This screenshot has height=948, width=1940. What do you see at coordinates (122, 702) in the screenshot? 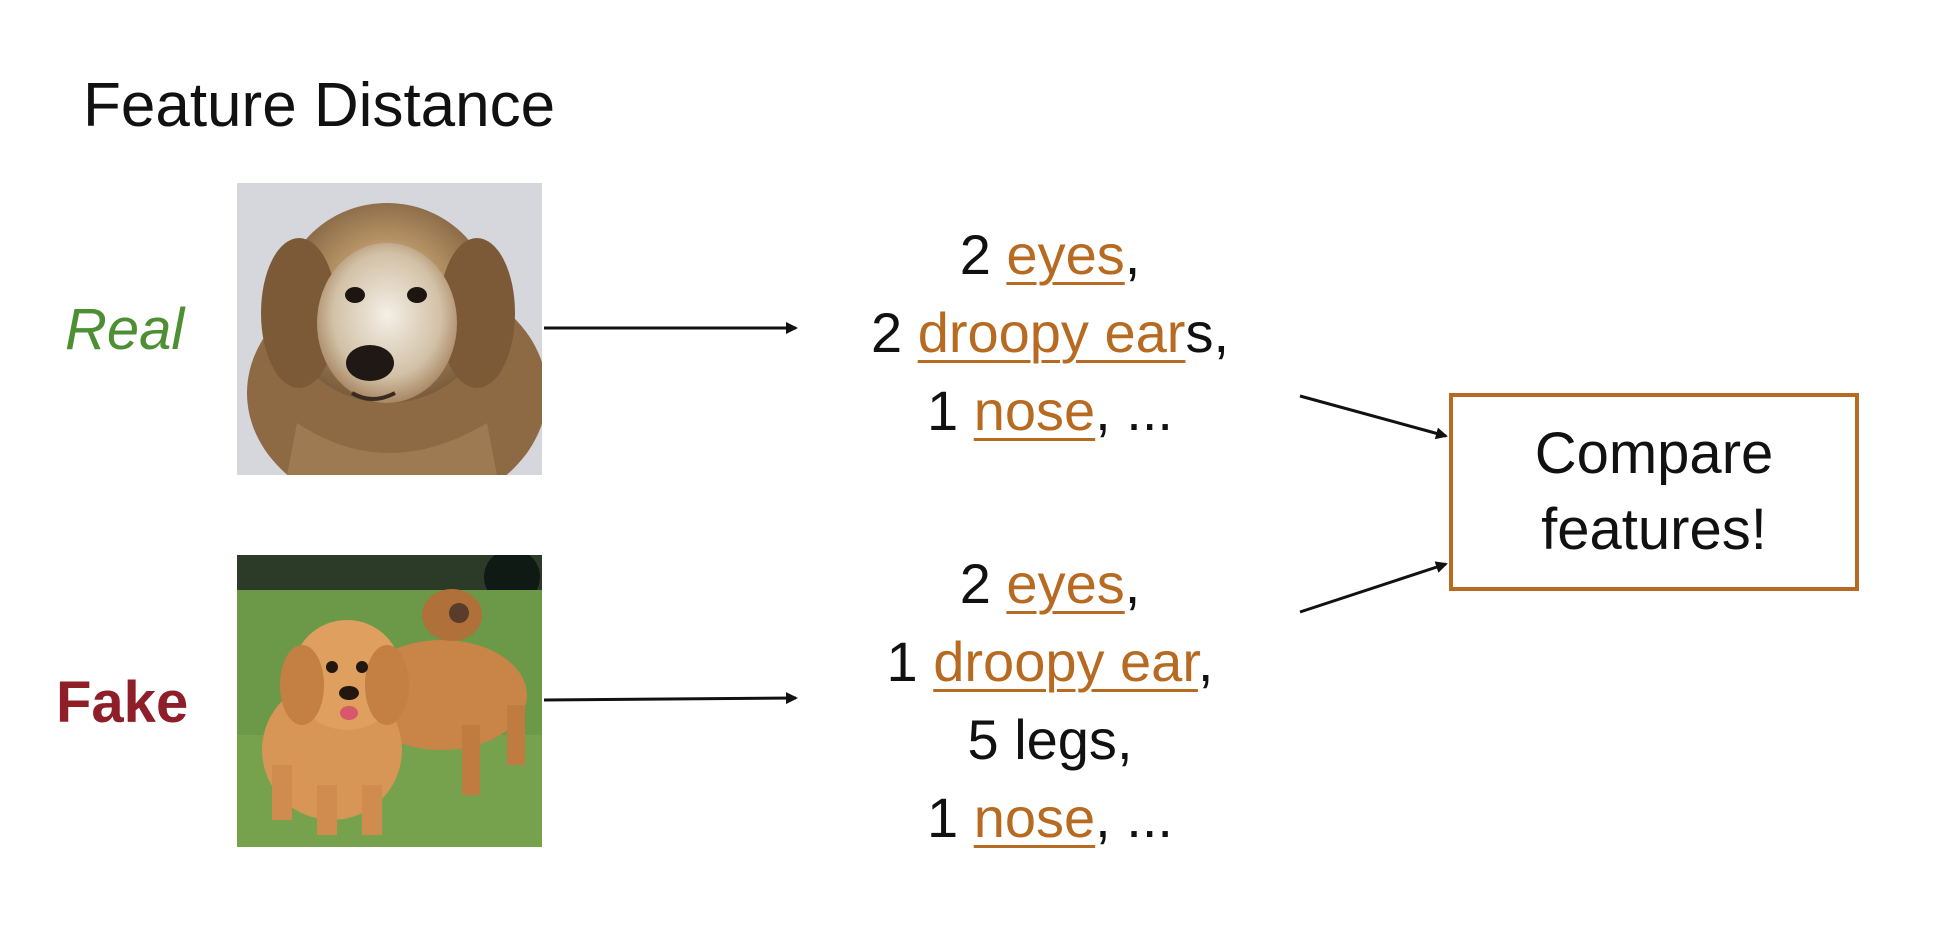
I see `fake-label: Fake` at bounding box center [122, 702].